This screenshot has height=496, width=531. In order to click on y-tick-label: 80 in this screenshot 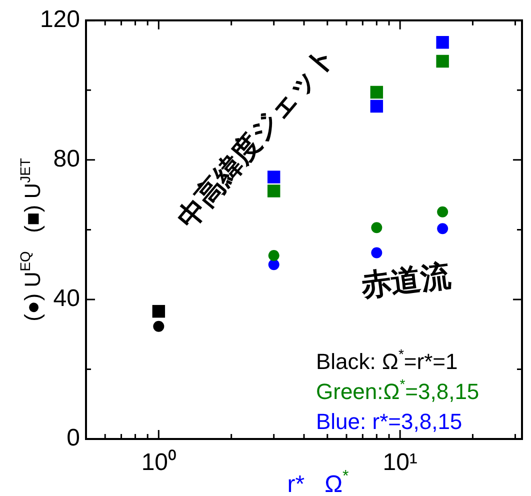, I will do `click(66, 159)`.